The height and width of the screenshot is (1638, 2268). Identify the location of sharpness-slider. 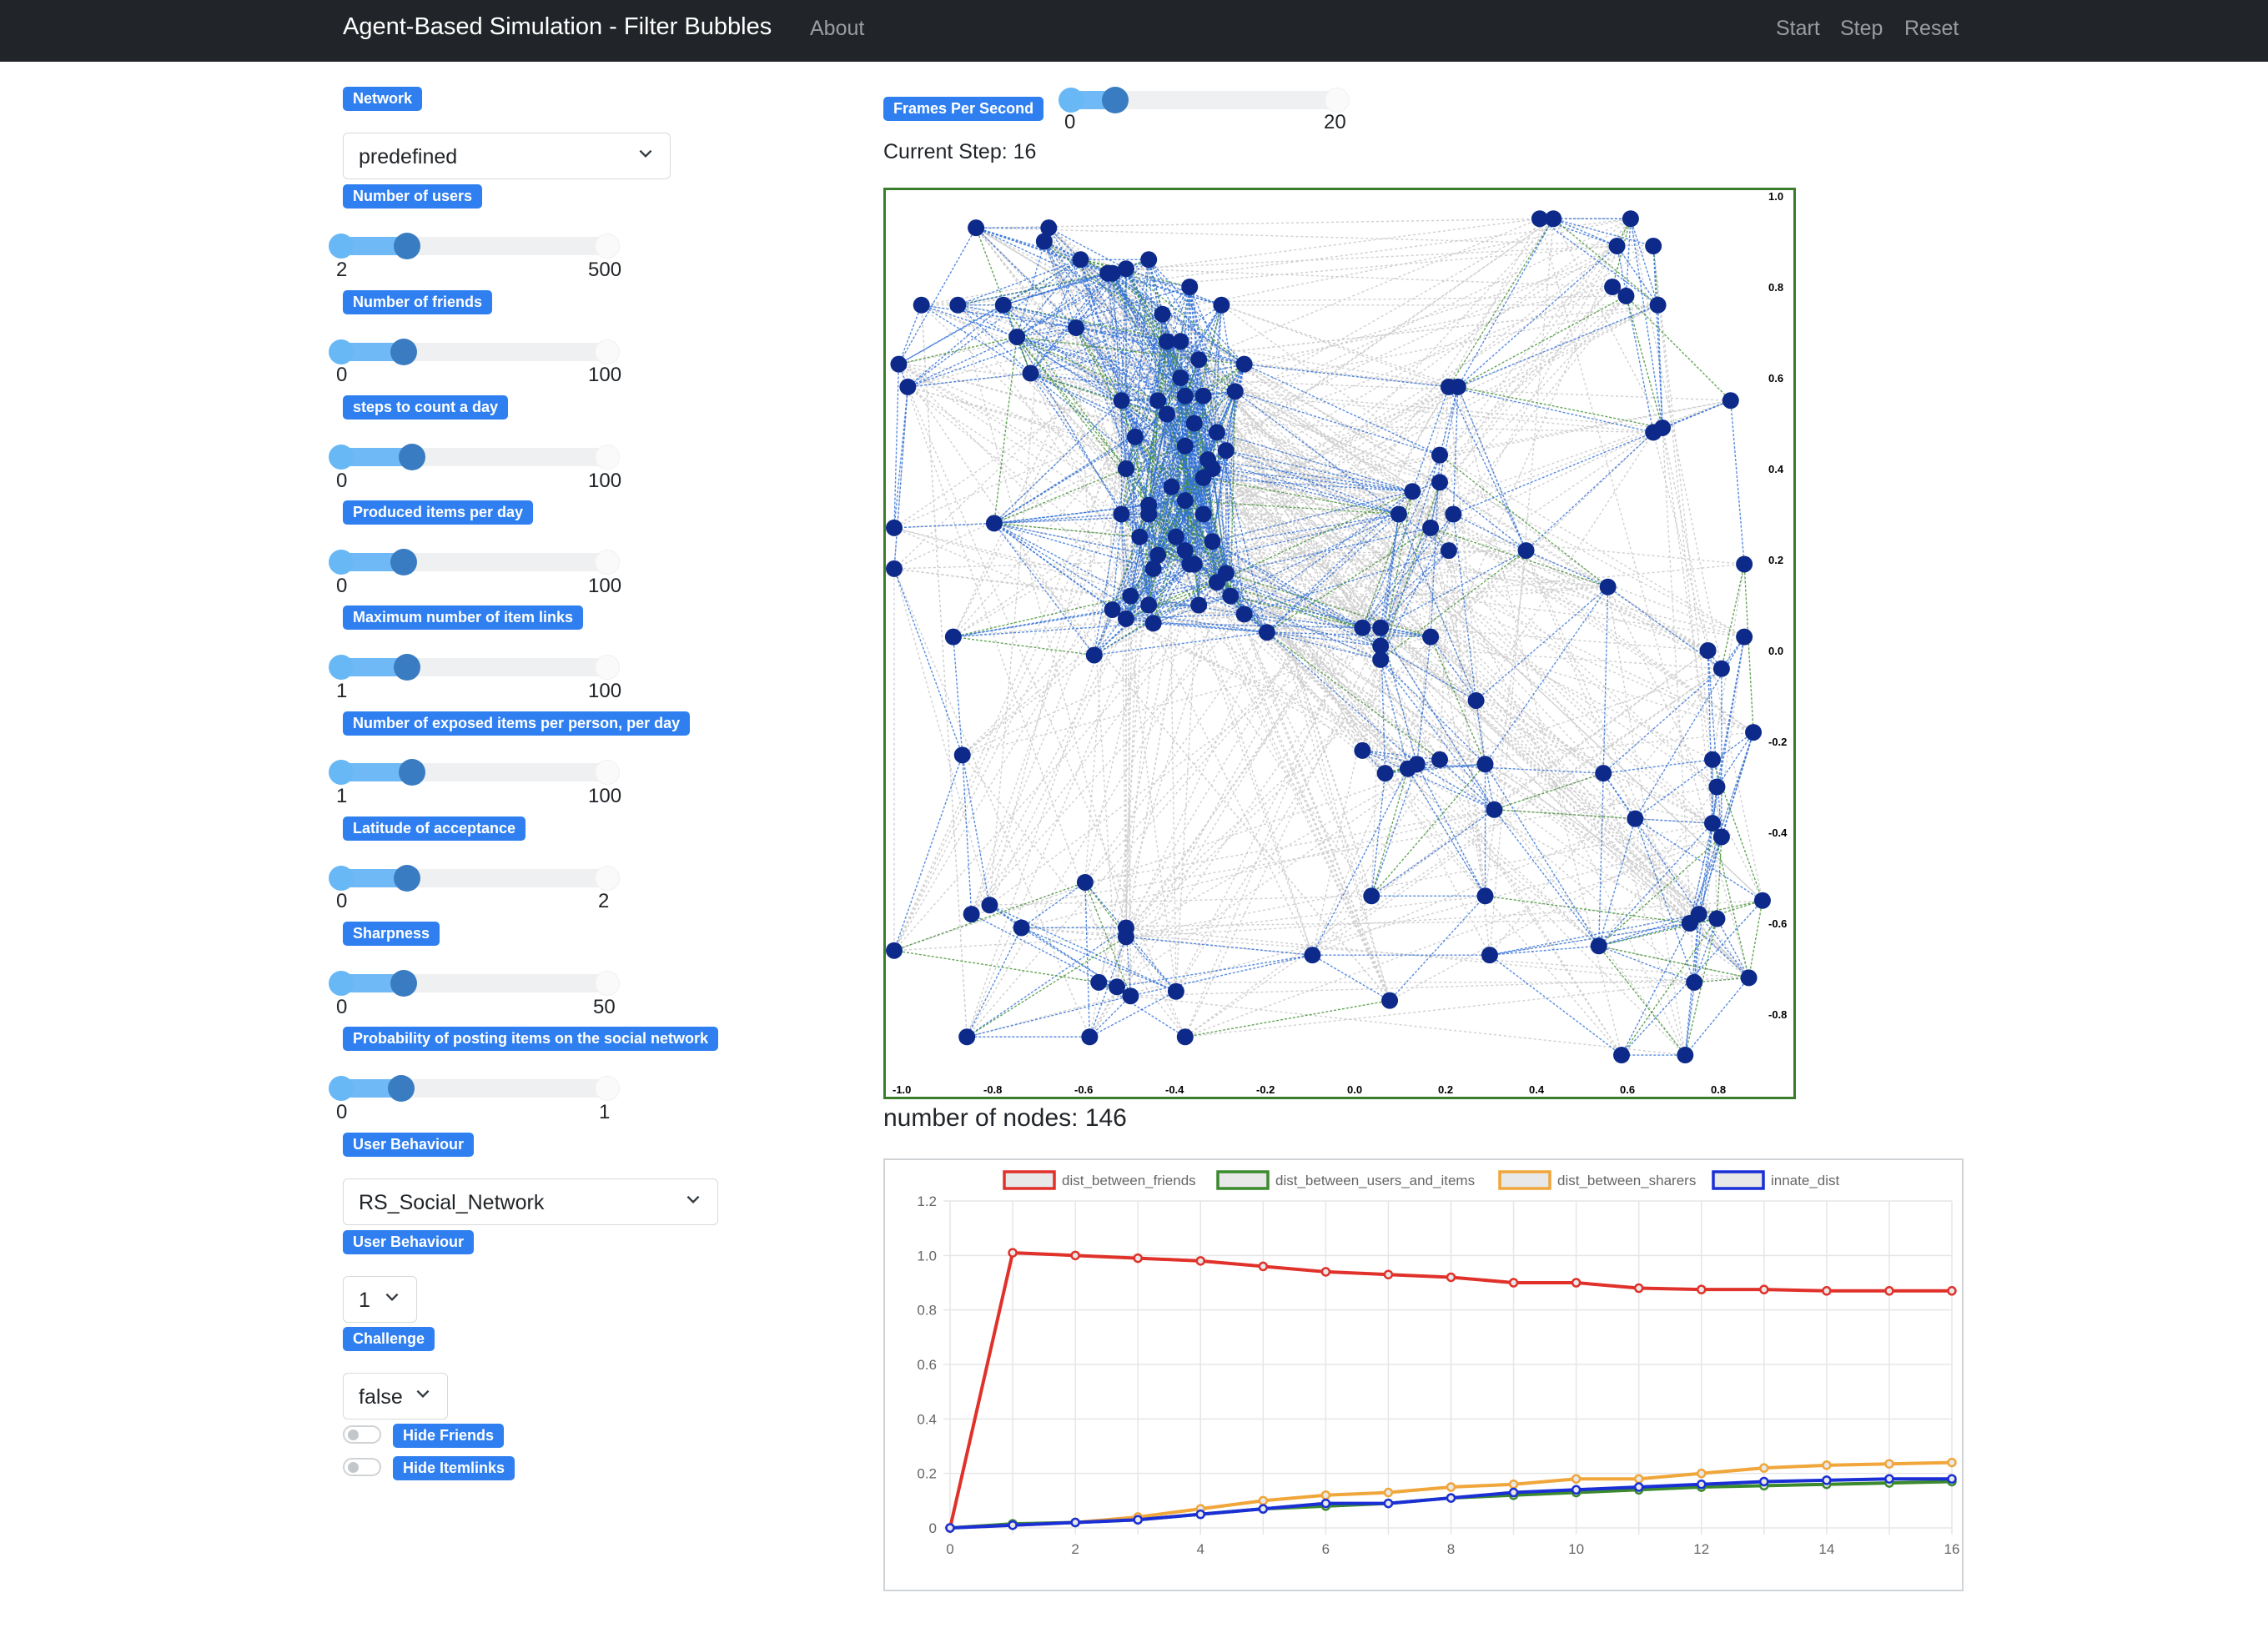
(474, 983).